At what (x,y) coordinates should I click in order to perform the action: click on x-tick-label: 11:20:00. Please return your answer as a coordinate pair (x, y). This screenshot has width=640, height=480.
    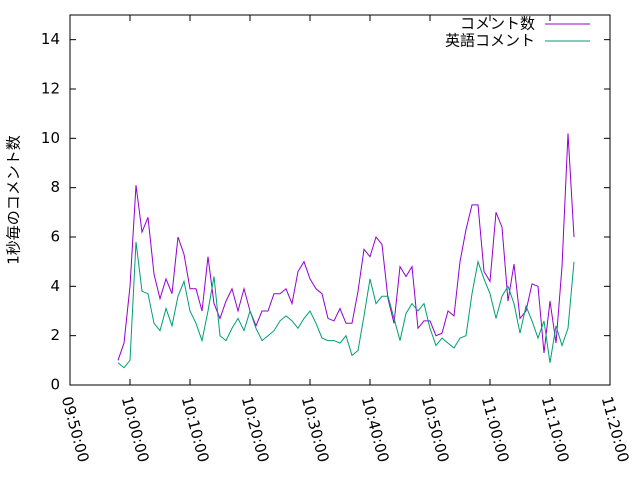
    Looking at the image, I should click on (615, 430).